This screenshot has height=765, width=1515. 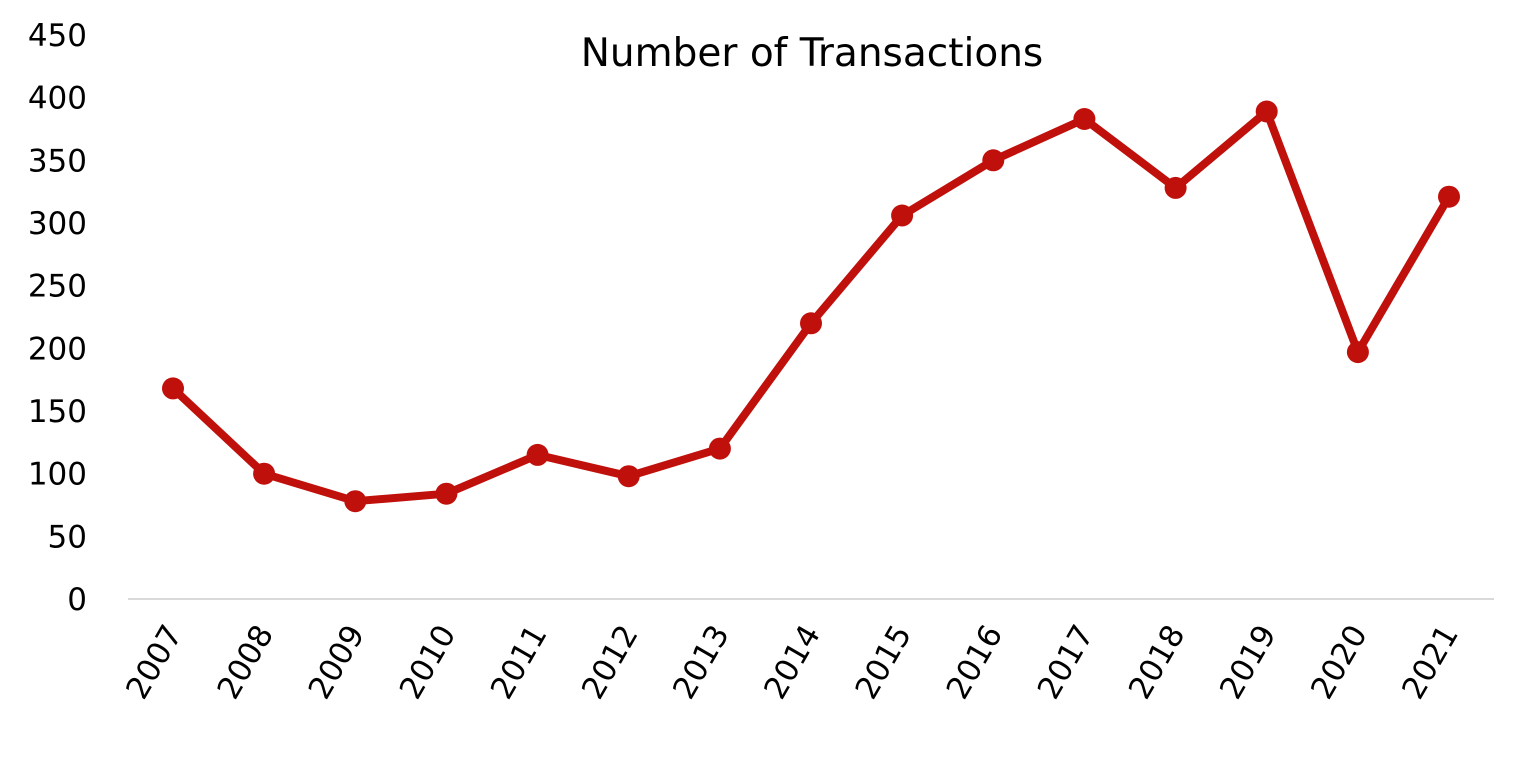 I want to click on y-tick-label: 250, so click(x=57, y=287).